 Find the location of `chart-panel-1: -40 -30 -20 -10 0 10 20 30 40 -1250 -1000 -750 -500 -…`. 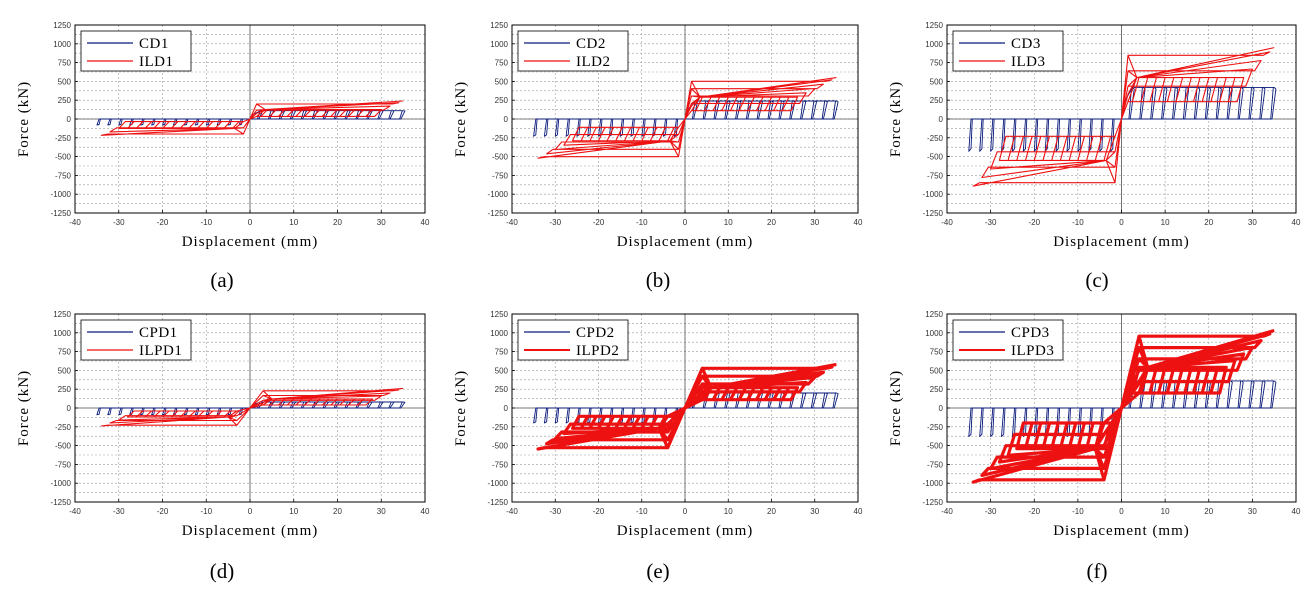

chart-panel-1: -40 -30 -20 -10 0 10 20 30 40 -1250 -1000 -750 -500 -… is located at coordinates (223, 156).